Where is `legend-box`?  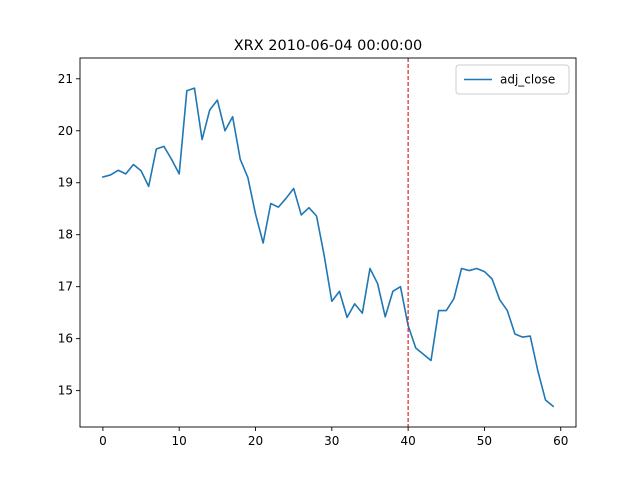 legend-box is located at coordinates (512, 79).